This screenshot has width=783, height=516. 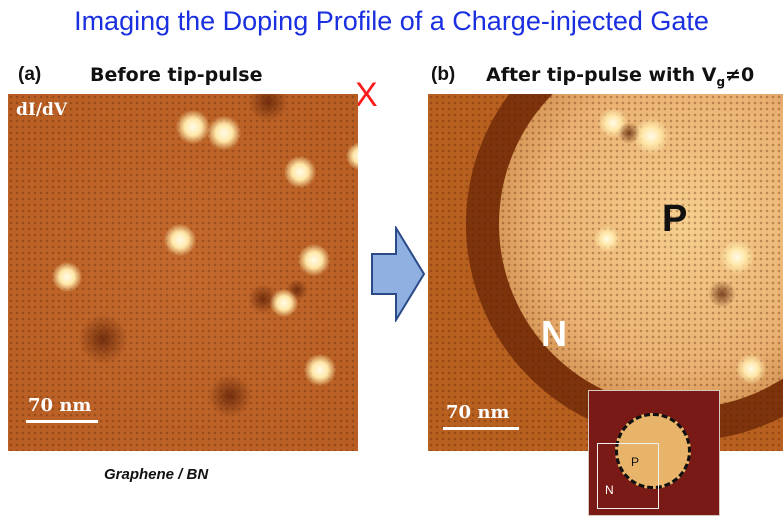 I want to click on panel-b-heading: After tip-pulse with Vg≠0, so click(x=620, y=76).